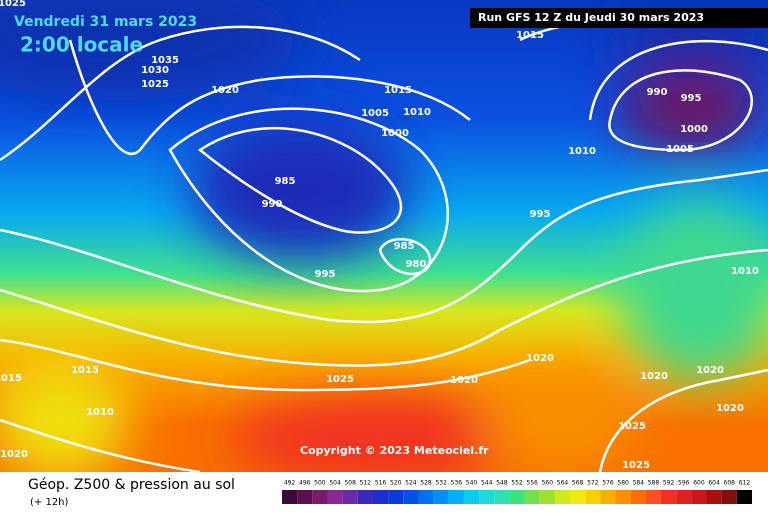 The image size is (768, 516). Describe the element at coordinates (411, 483) in the screenshot. I see `legend-label: 524` at that location.